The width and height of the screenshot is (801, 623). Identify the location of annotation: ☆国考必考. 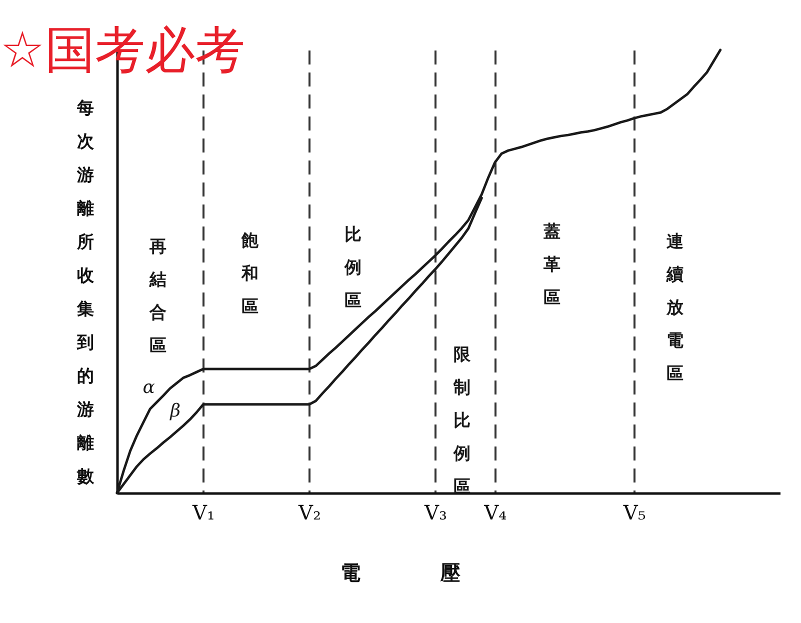
(122, 50).